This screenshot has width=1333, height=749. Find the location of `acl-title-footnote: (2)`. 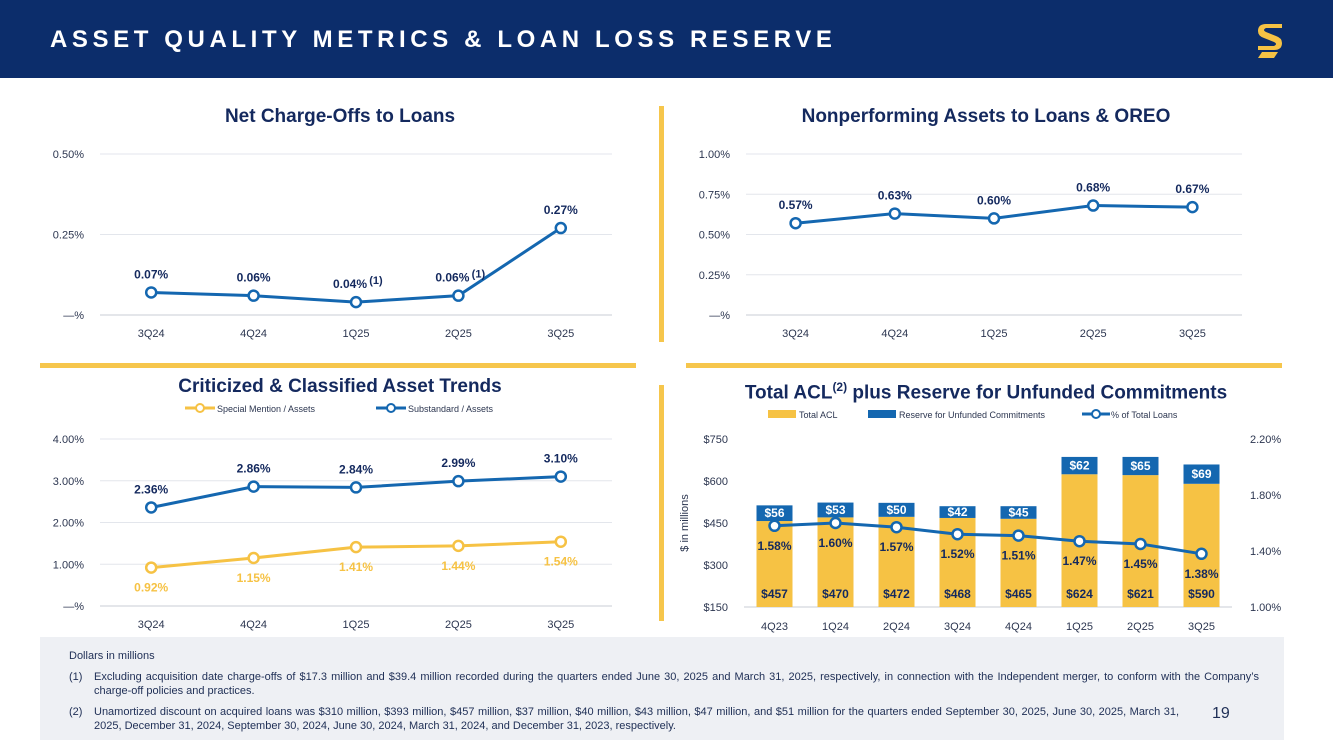

acl-title-footnote: (2) is located at coordinates (840, 387).